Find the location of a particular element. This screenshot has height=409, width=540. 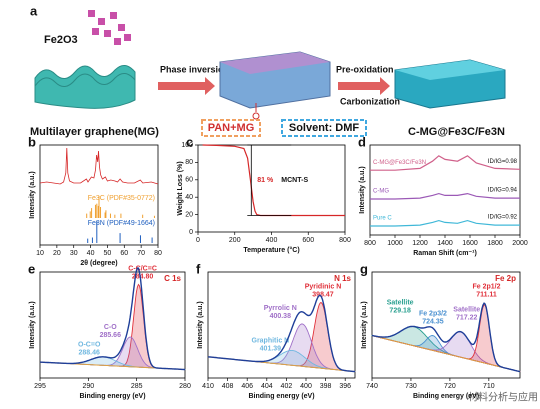

peak-position: 724.35 is located at coordinates (433, 321).